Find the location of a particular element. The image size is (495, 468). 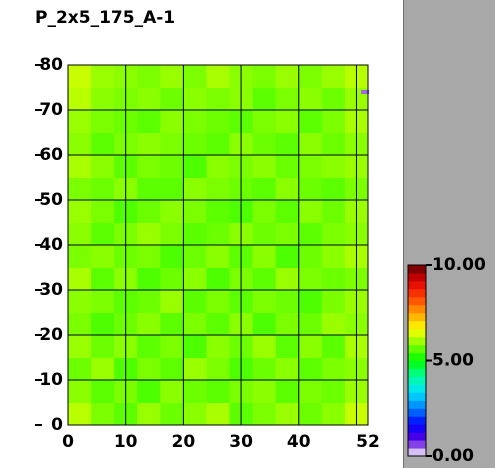

x-tick-label: 52 is located at coordinates (368, 442).